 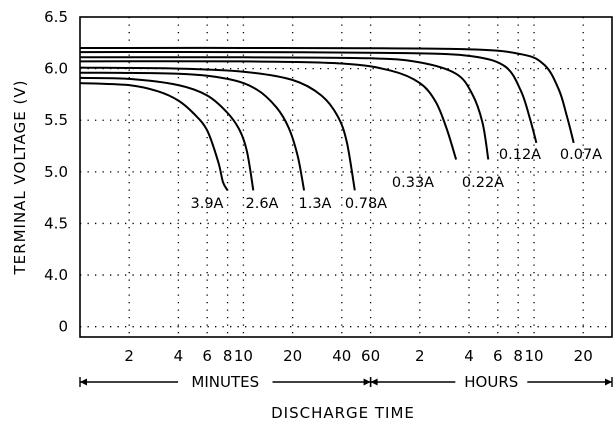 I want to click on y-tick-label: 4.5, so click(x=56, y=223).